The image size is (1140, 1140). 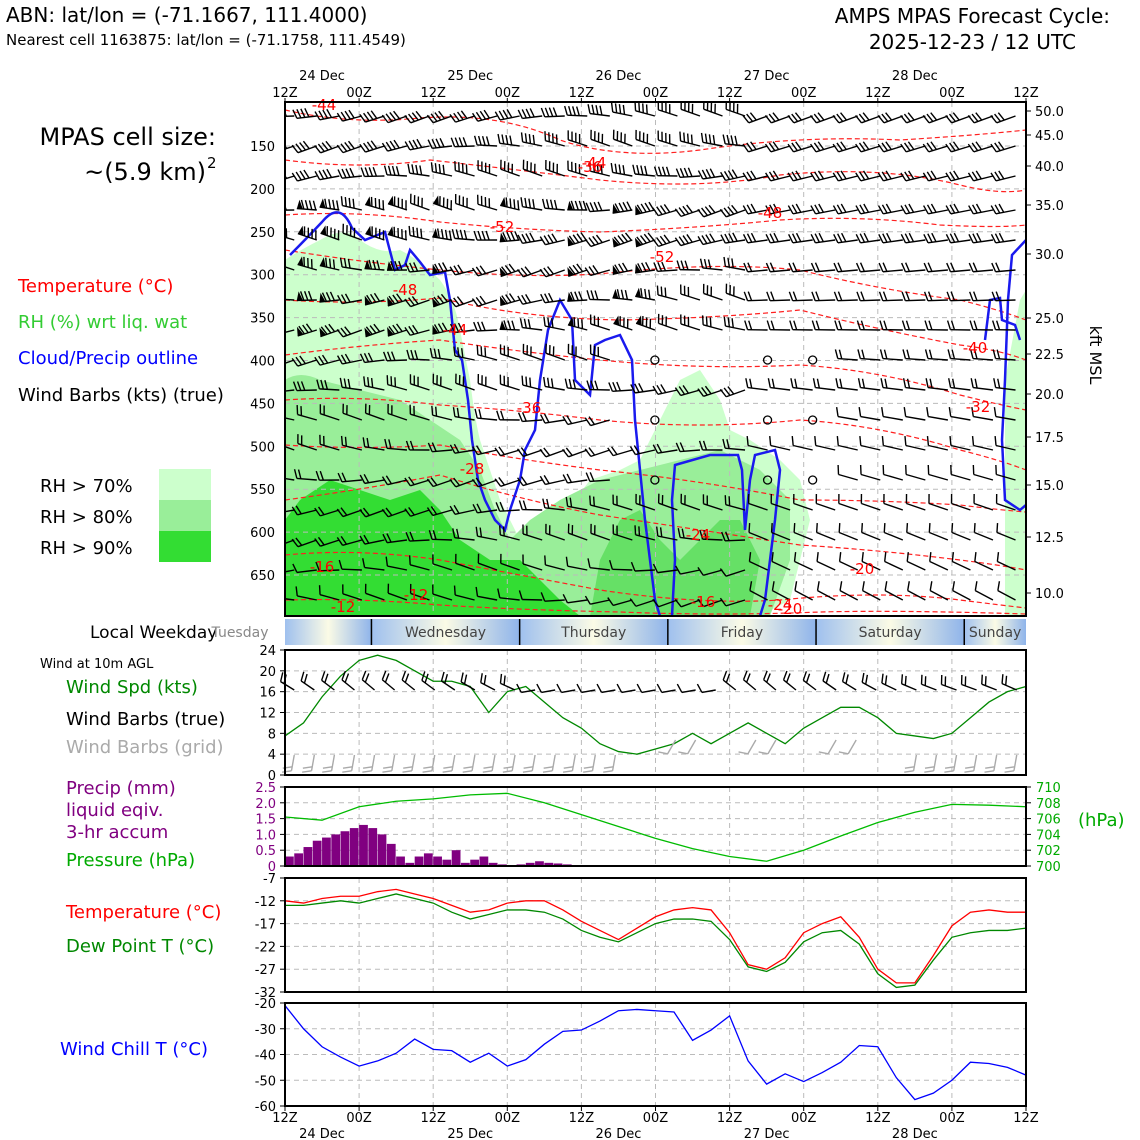 I want to click on panel-tick-label: 4, so click(x=272, y=755).